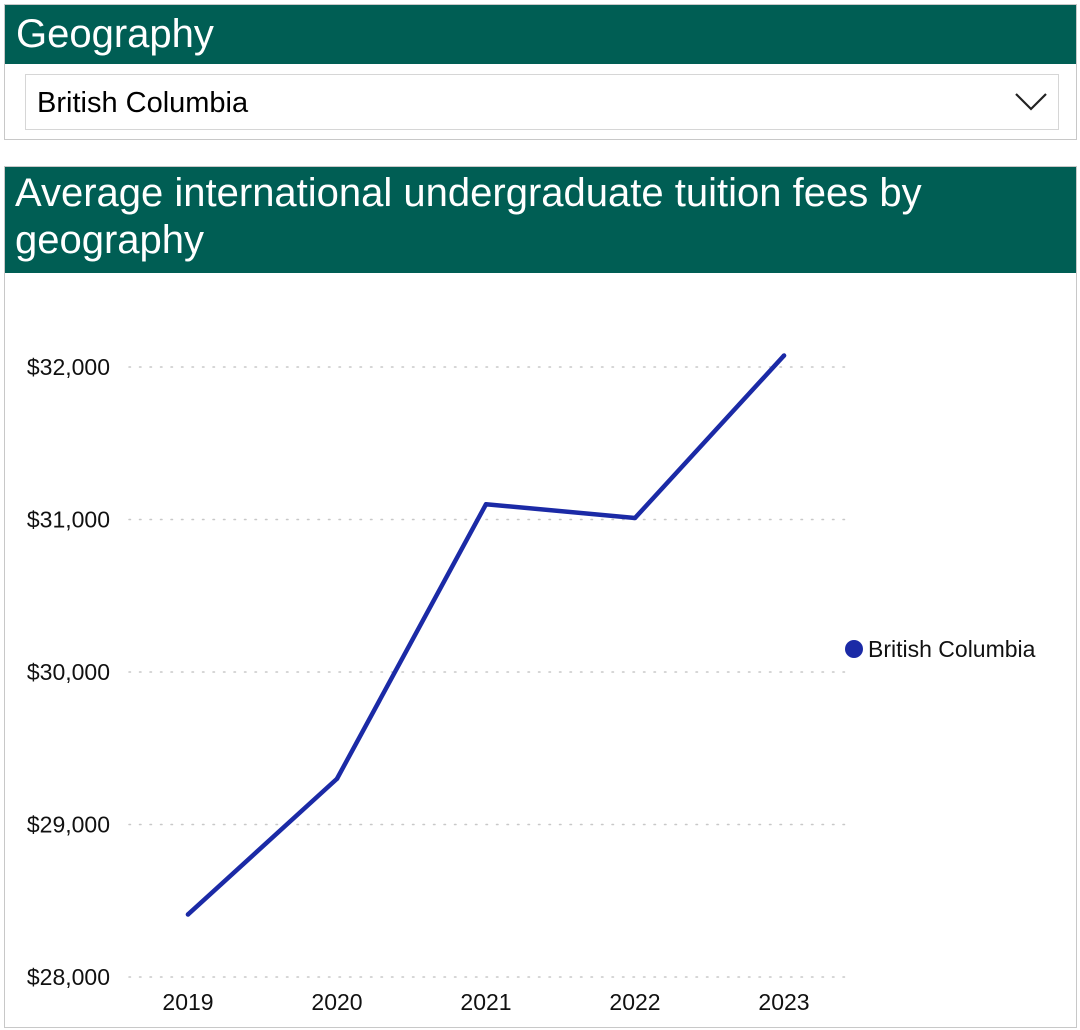 This screenshot has height=1030, width=1080. Describe the element at coordinates (68, 977) in the screenshot. I see `y-tick-label: $28,000` at that location.